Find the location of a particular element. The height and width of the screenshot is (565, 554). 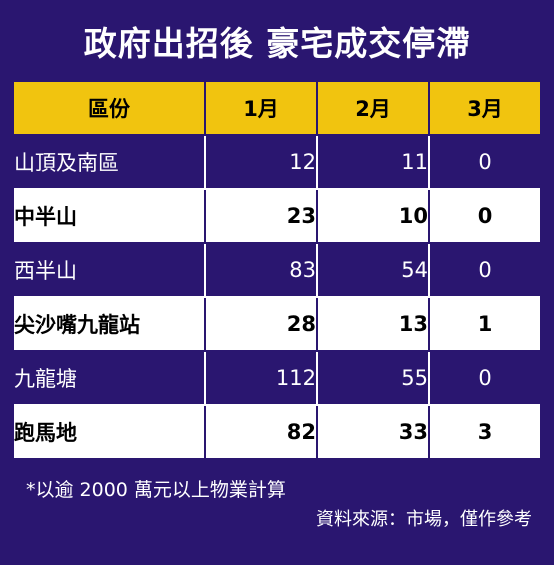

january-value: 112 is located at coordinates (261, 378).